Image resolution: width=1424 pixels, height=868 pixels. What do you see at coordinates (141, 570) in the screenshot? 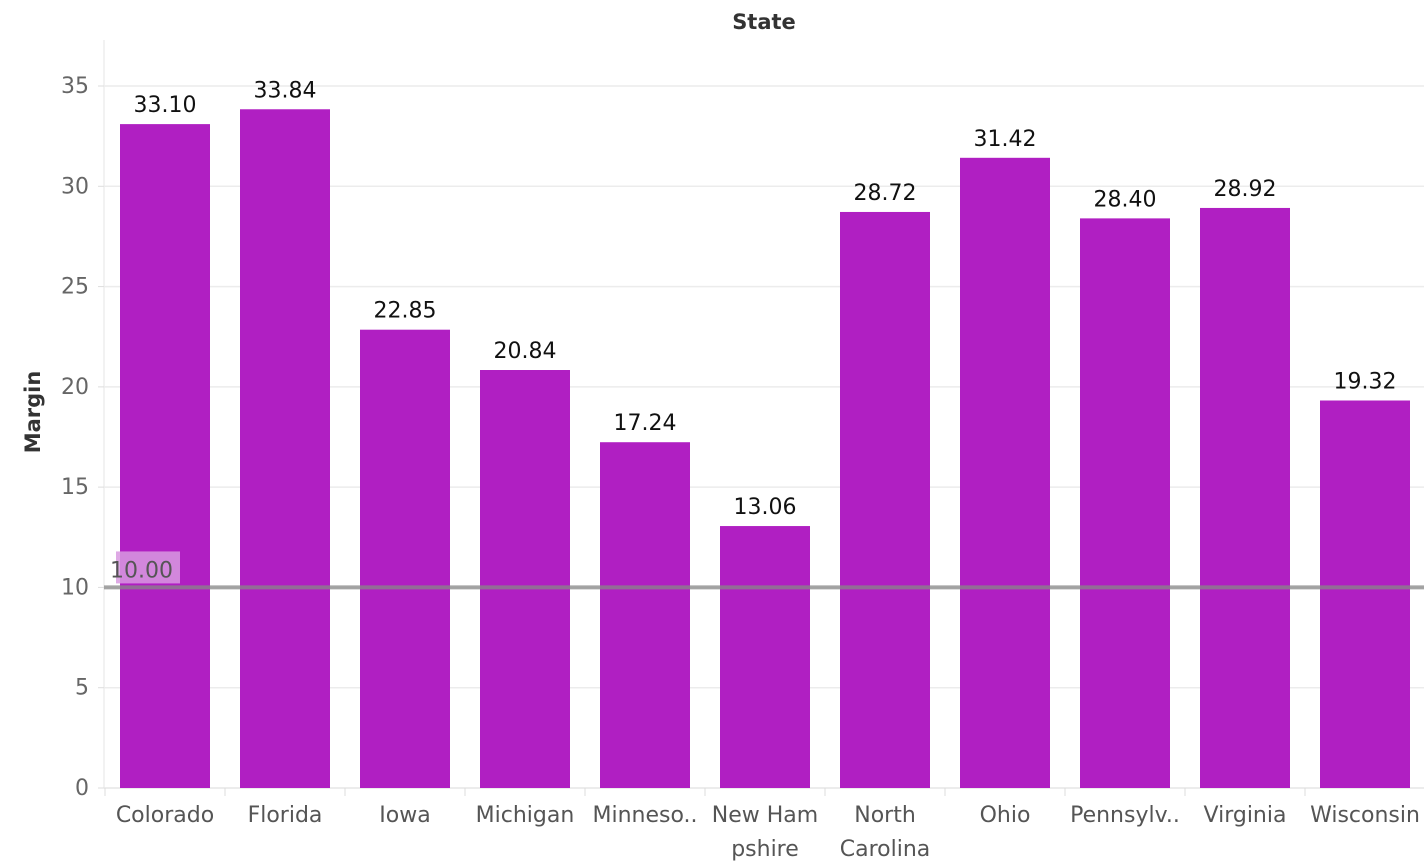
I see `reference-line-label: 10.00` at bounding box center [141, 570].